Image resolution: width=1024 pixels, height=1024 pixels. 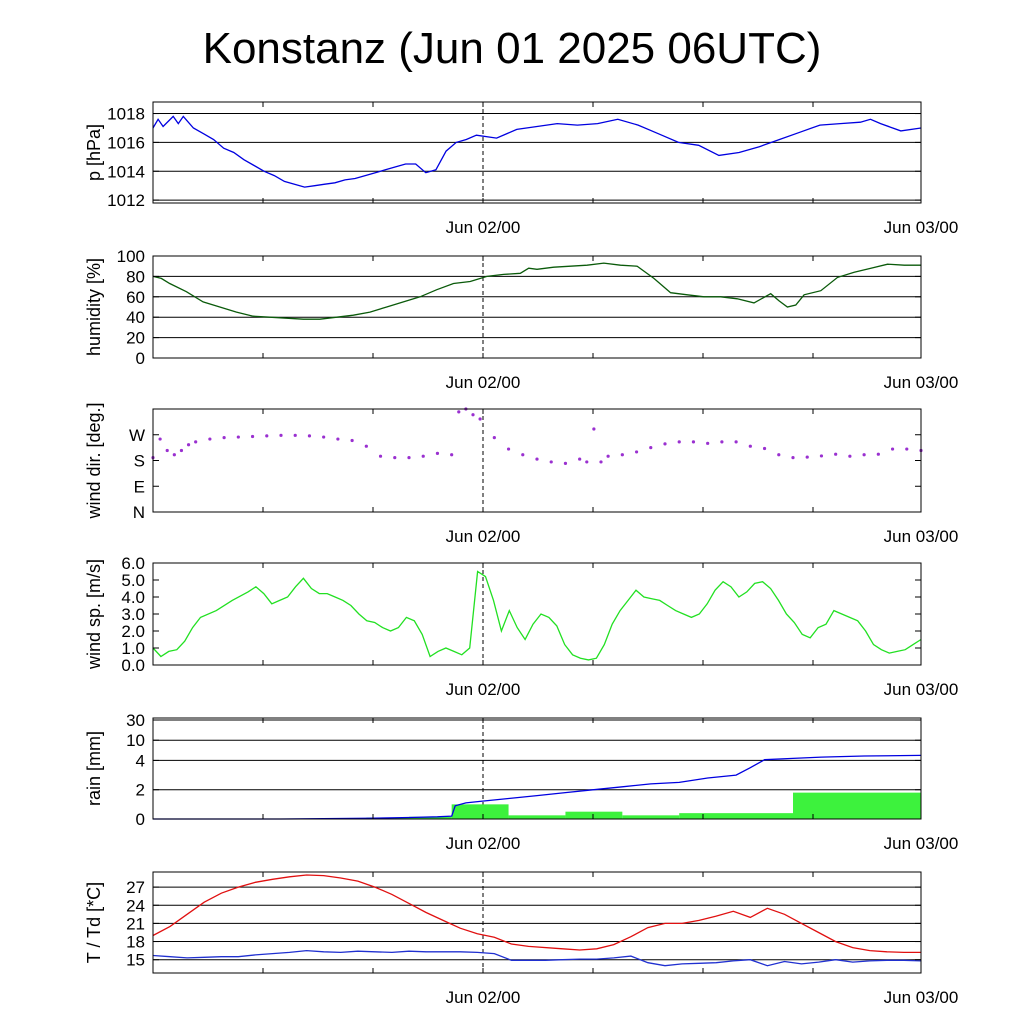 I want to click on y-tick-label: 21, so click(x=135, y=923).